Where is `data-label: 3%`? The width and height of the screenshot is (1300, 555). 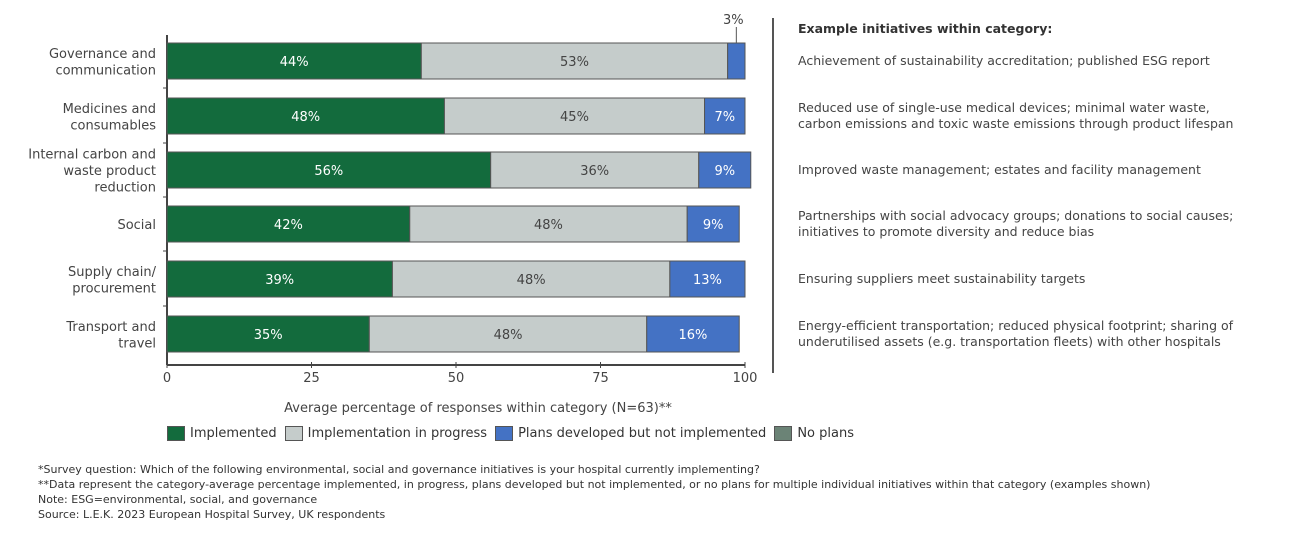
data-label: 3% is located at coordinates (733, 20).